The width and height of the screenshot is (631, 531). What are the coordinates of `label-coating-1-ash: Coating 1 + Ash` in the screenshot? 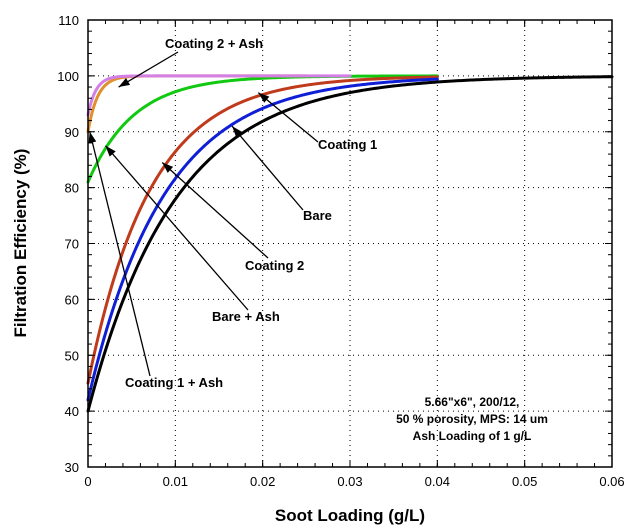 It's located at (174, 382).